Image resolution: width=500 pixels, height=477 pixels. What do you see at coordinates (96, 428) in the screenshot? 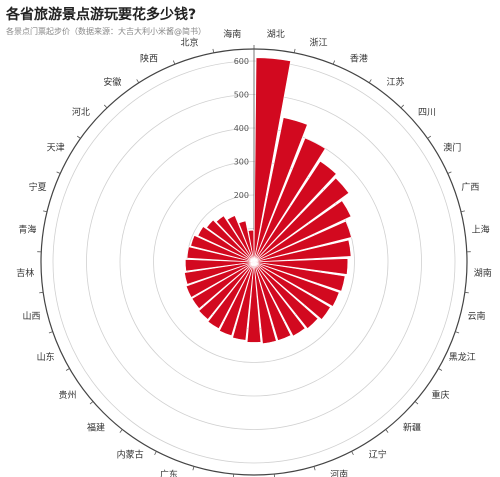
I see `category-label: 福建` at bounding box center [96, 428].